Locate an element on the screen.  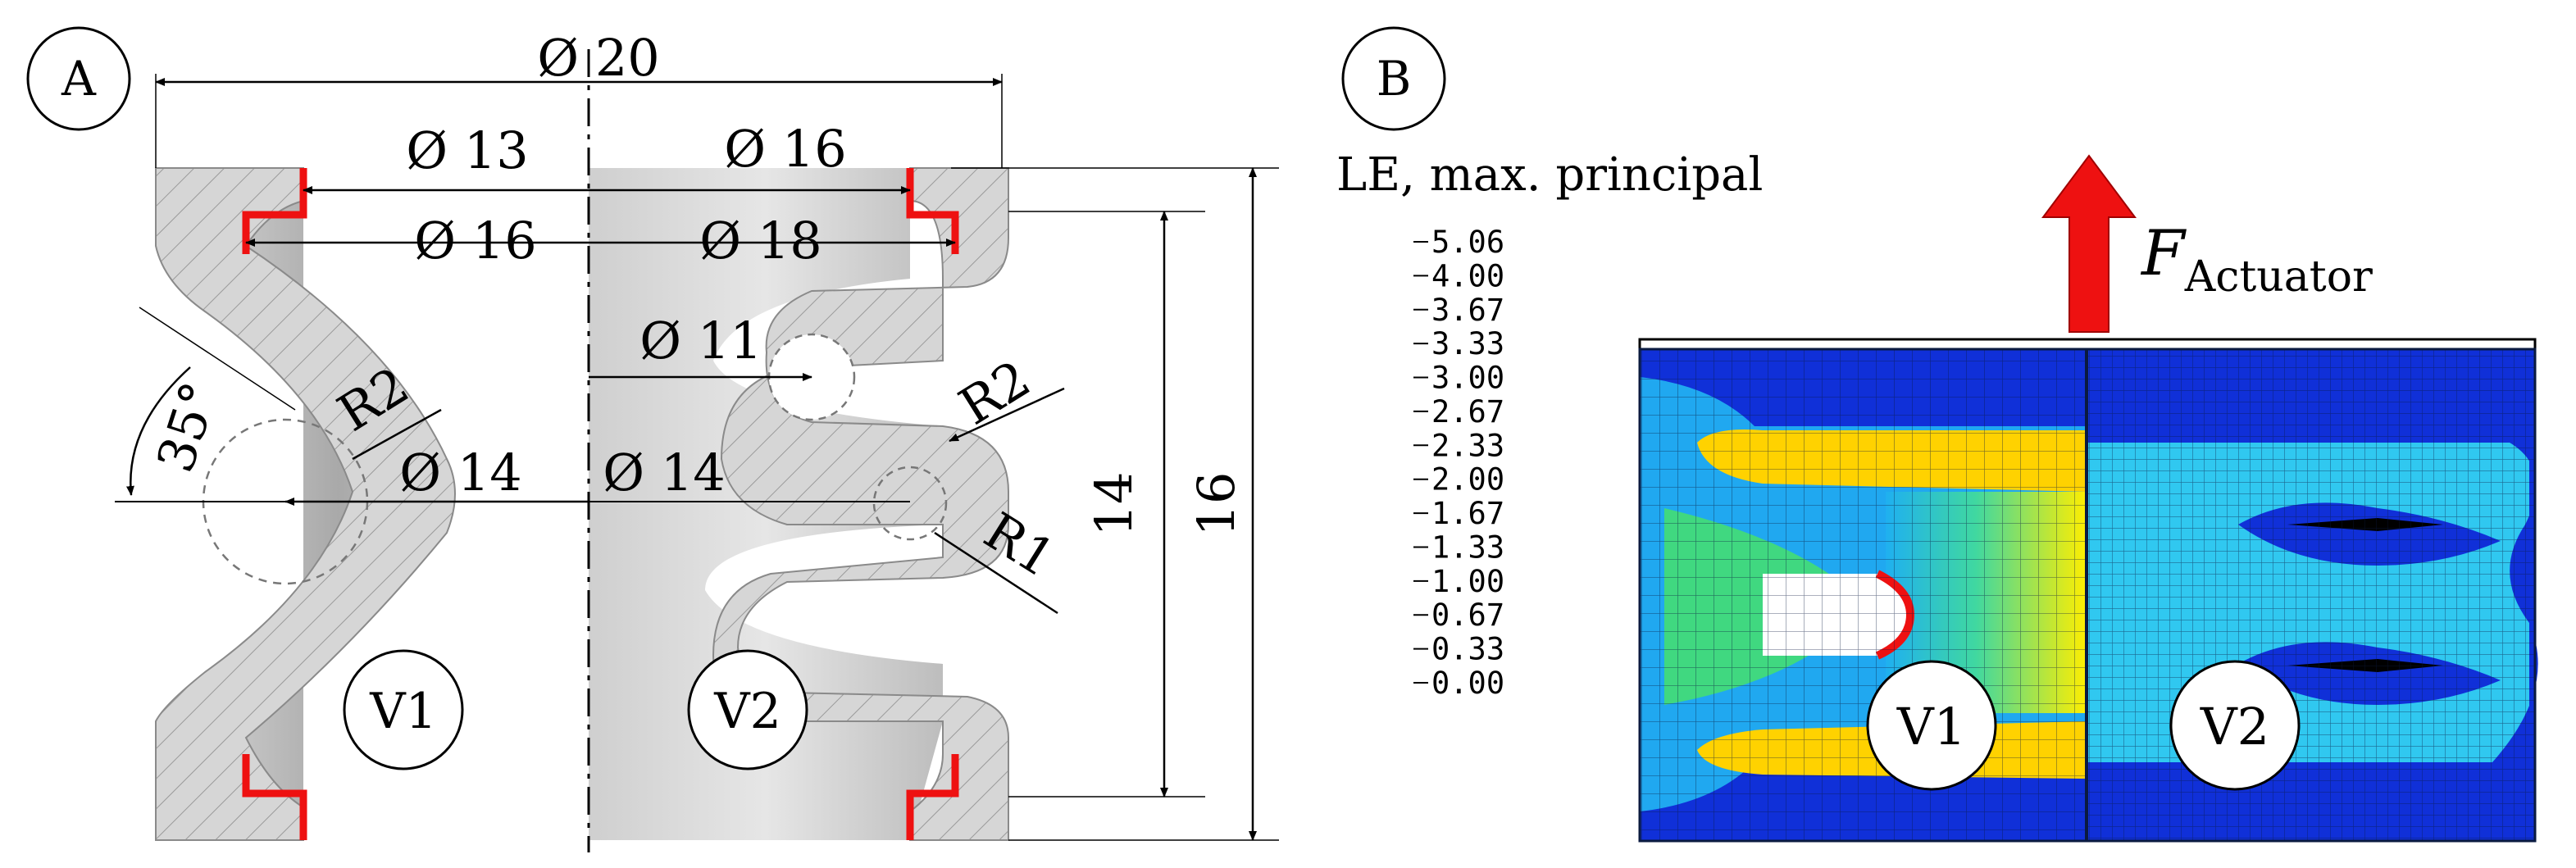
legend-value: 0.33 is located at coordinates (1467, 649).